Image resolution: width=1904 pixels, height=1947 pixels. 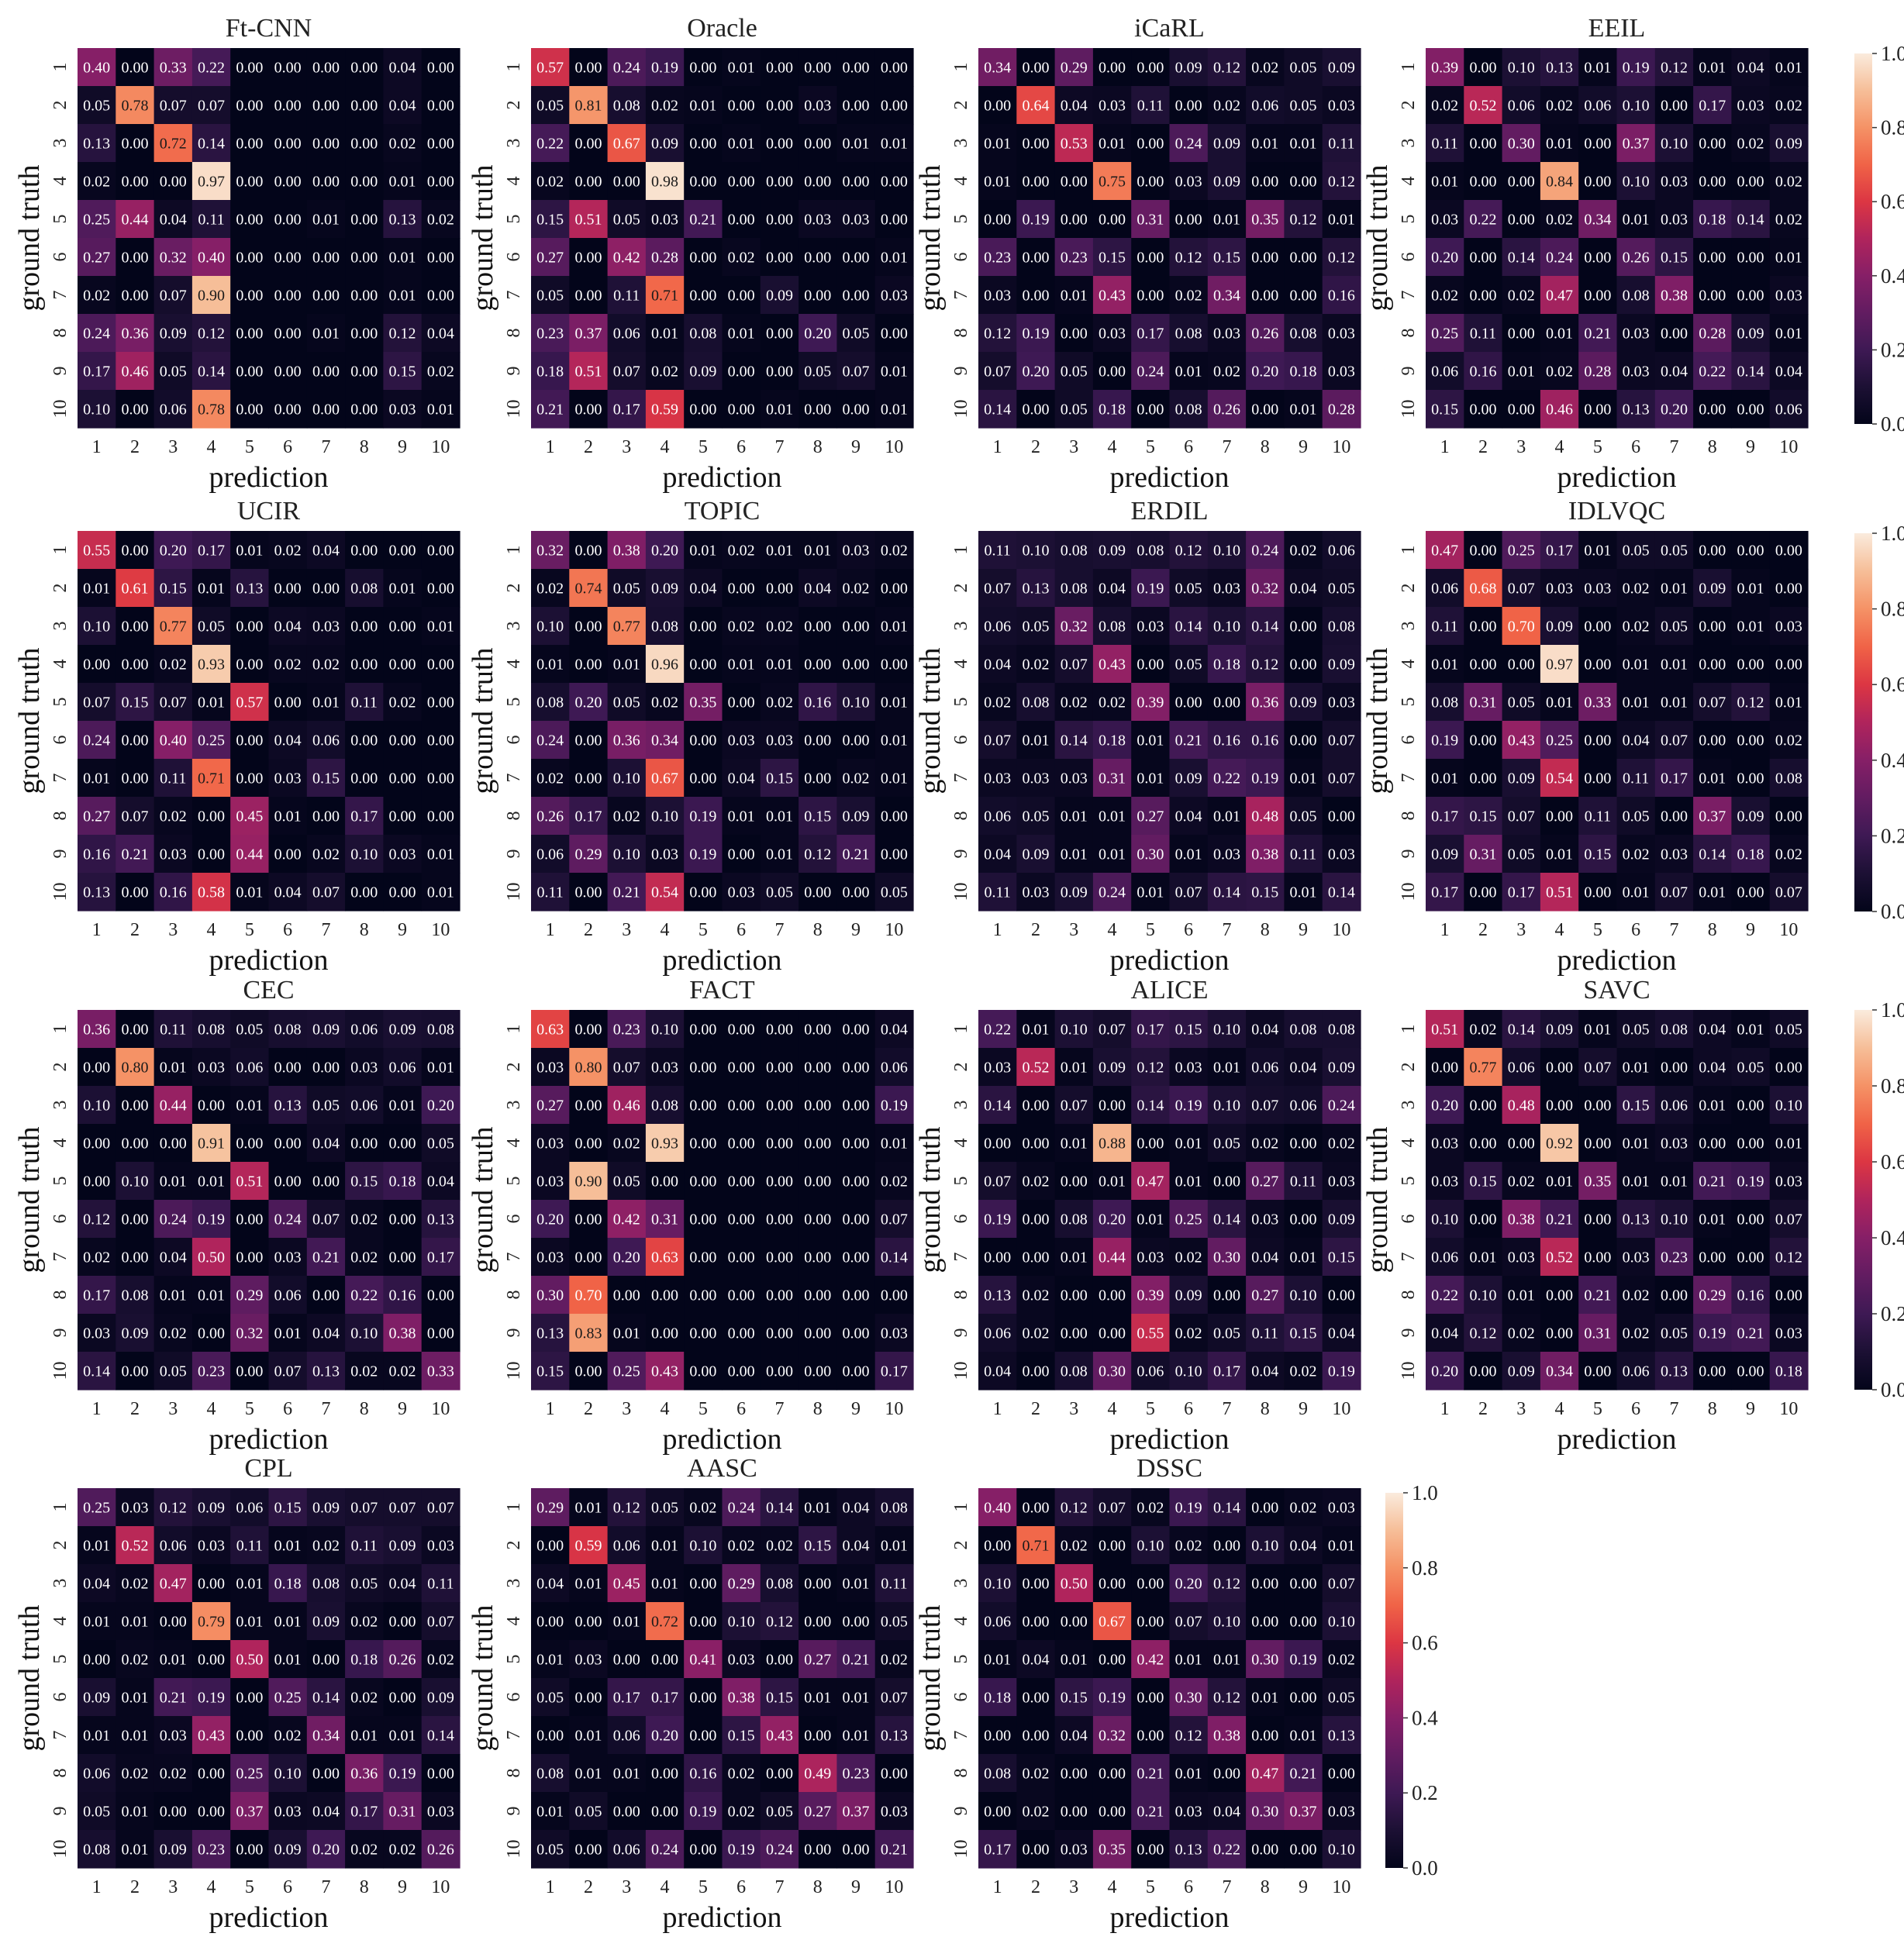 I want to click on cell-value-label: 0.17, so click(x=997, y=1850).